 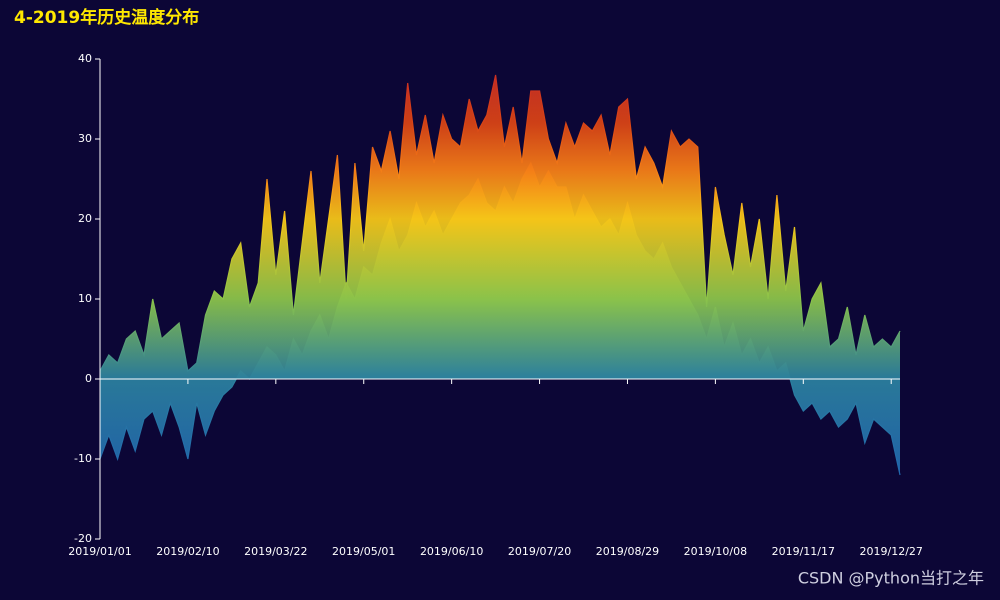 I want to click on x-tick-label: 2019/11/17, so click(x=803, y=551).